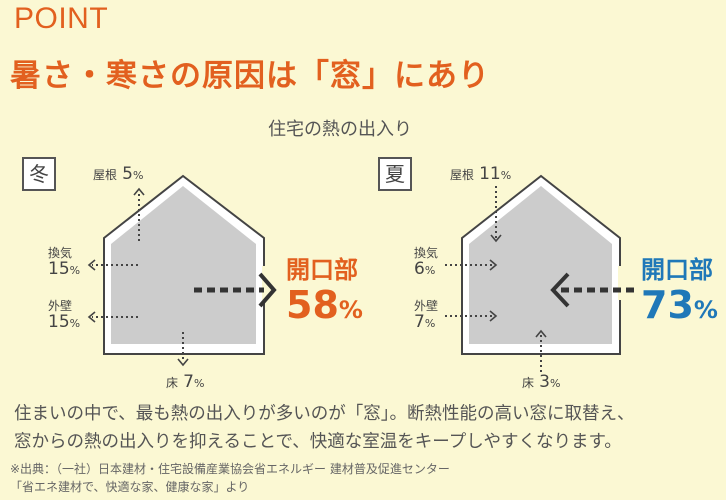 This screenshot has width=726, height=500. Describe the element at coordinates (426, 315) in the screenshot. I see `summer-wall: 外壁 7%` at that location.